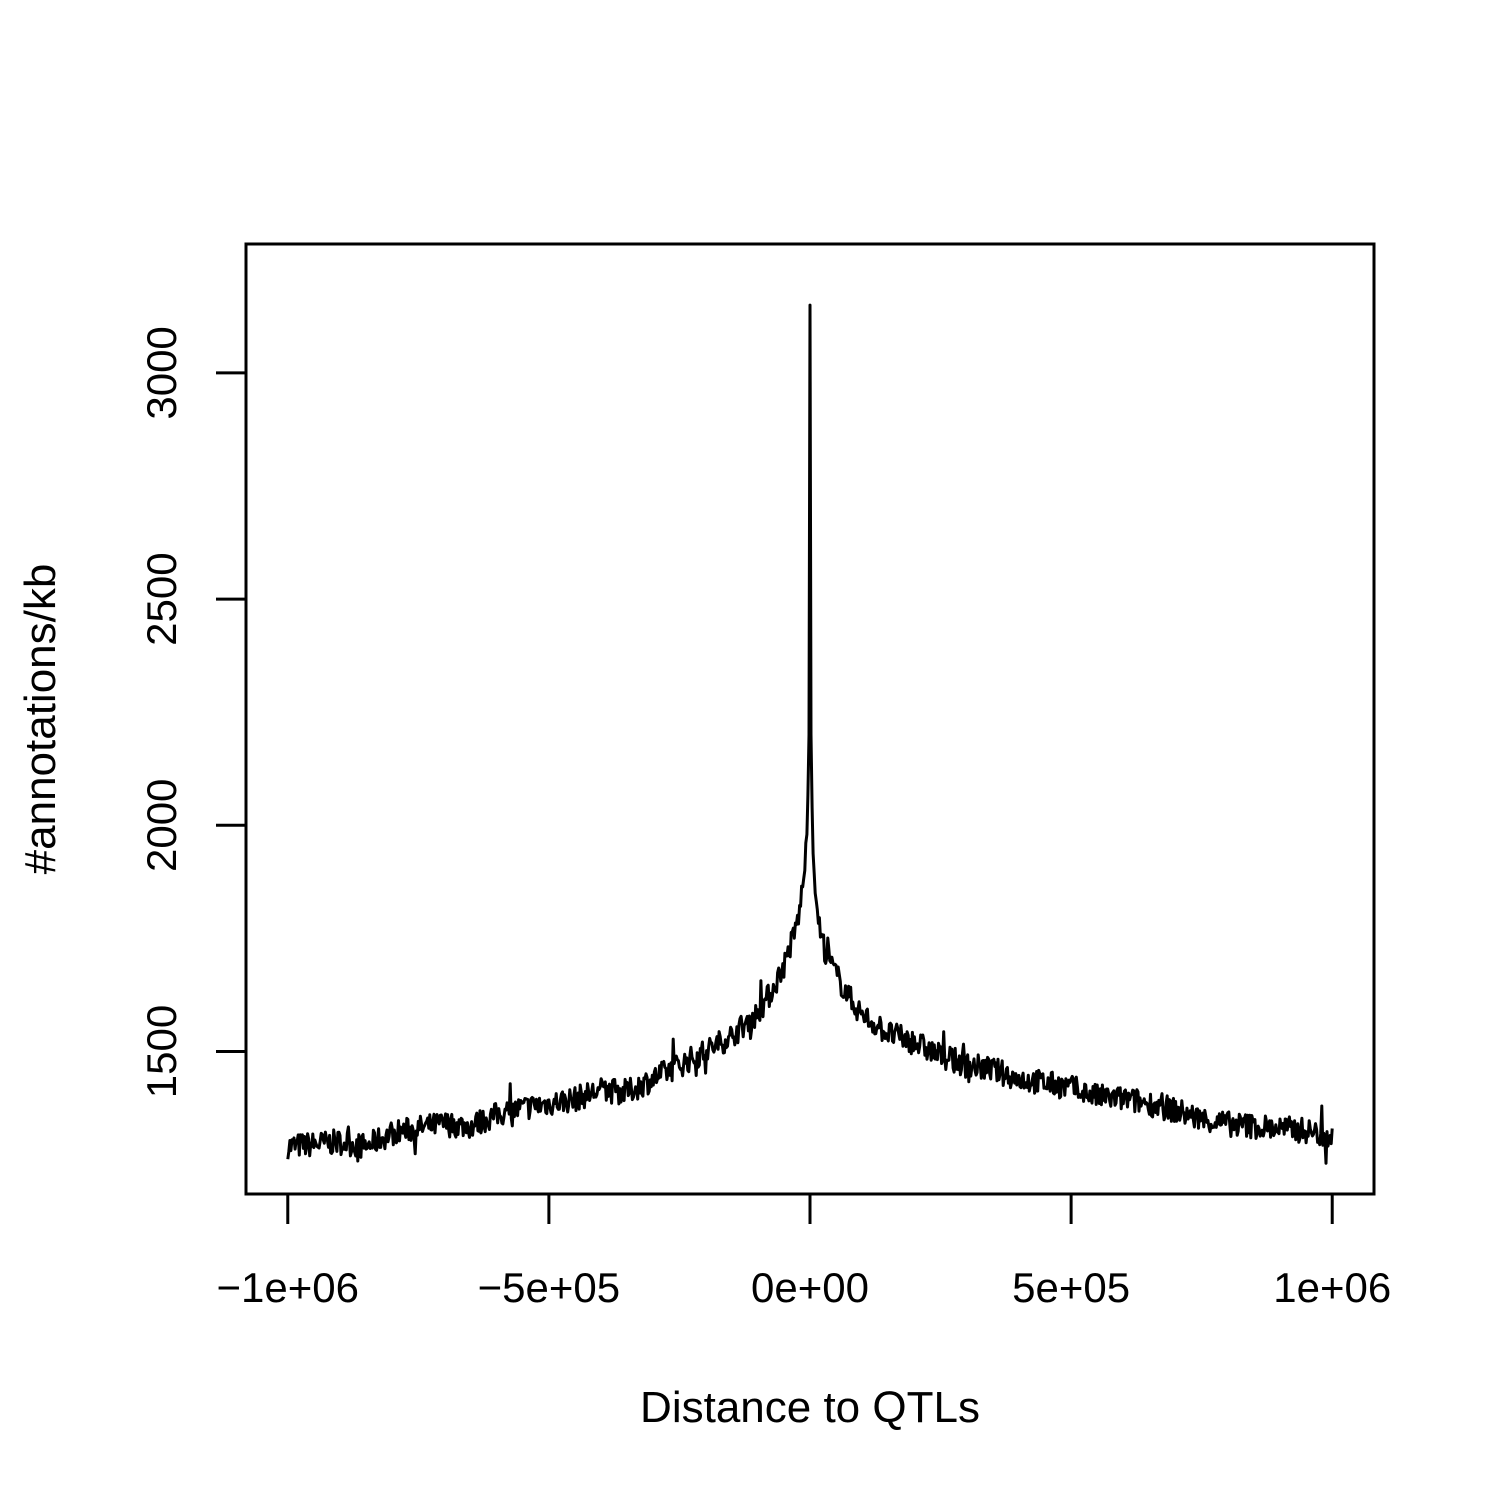 This screenshot has height=1500, width=1500. I want to click on x-tick-label: −1e+06, so click(288, 1287).